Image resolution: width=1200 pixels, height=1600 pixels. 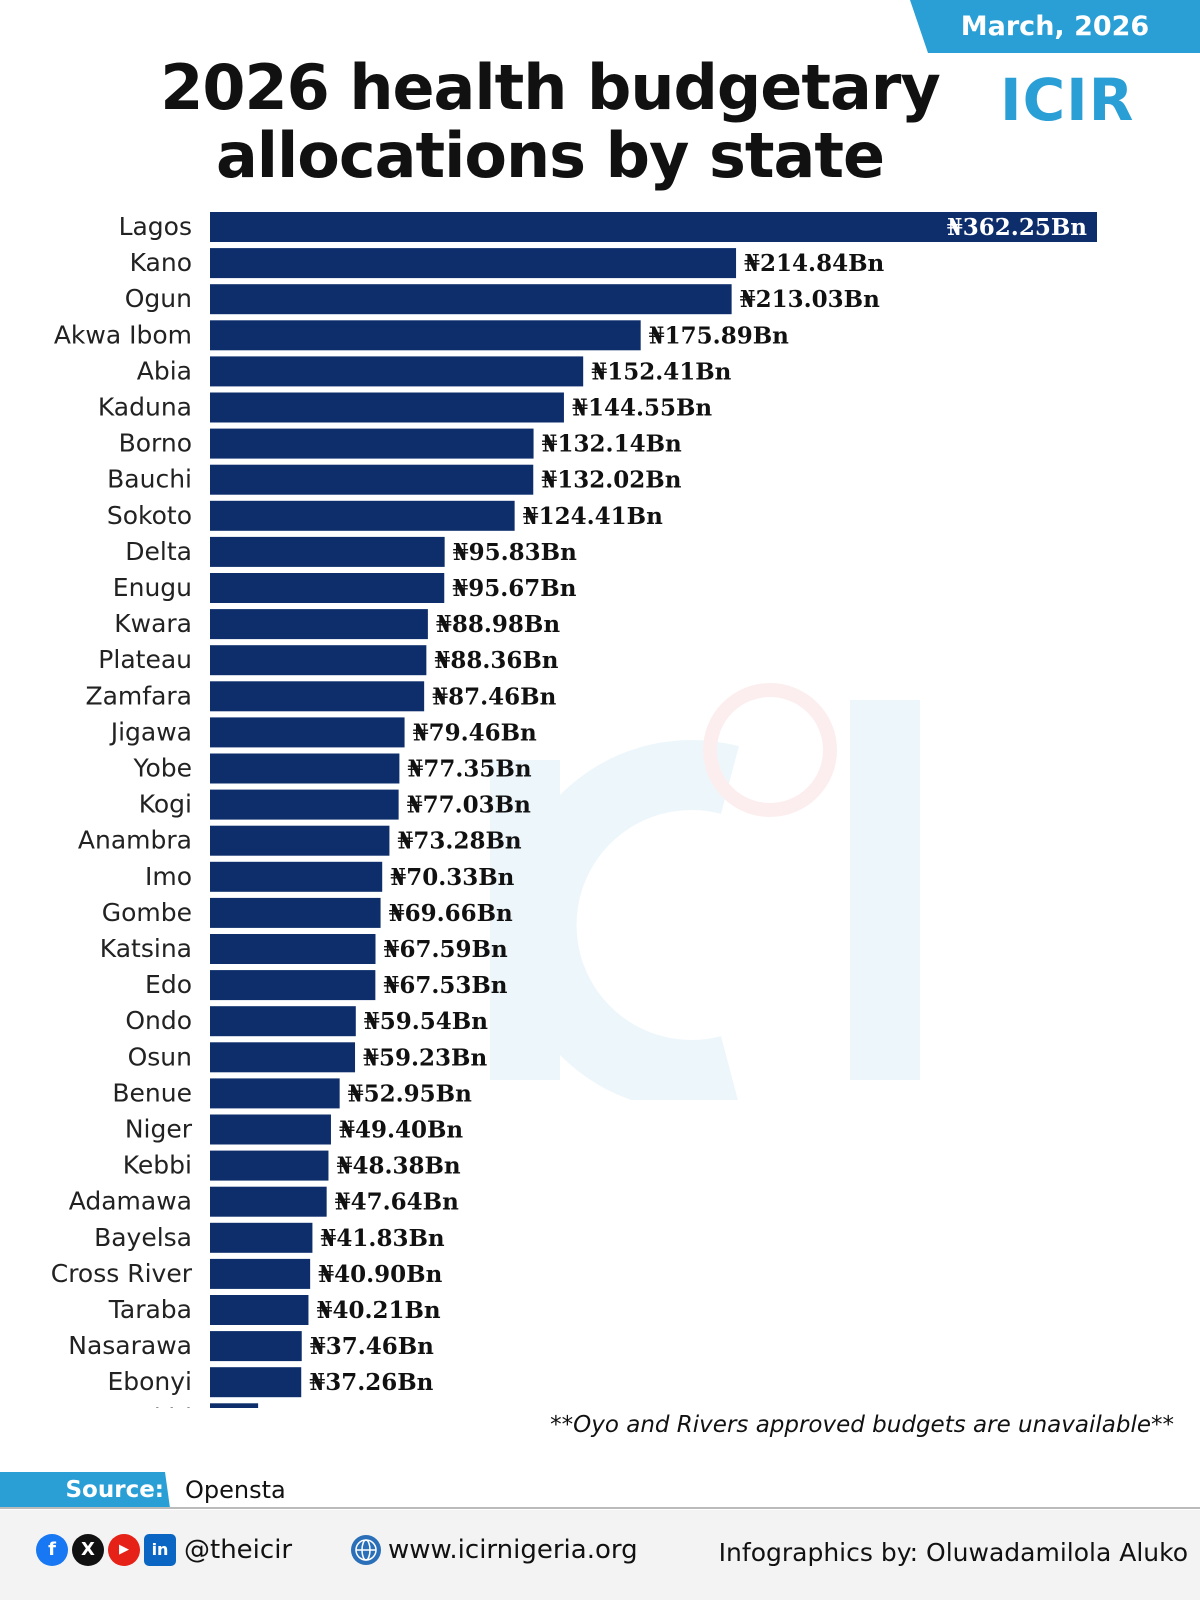 What do you see at coordinates (378, 1310) in the screenshot?
I see `value-label: ₦40.21Bn` at bounding box center [378, 1310].